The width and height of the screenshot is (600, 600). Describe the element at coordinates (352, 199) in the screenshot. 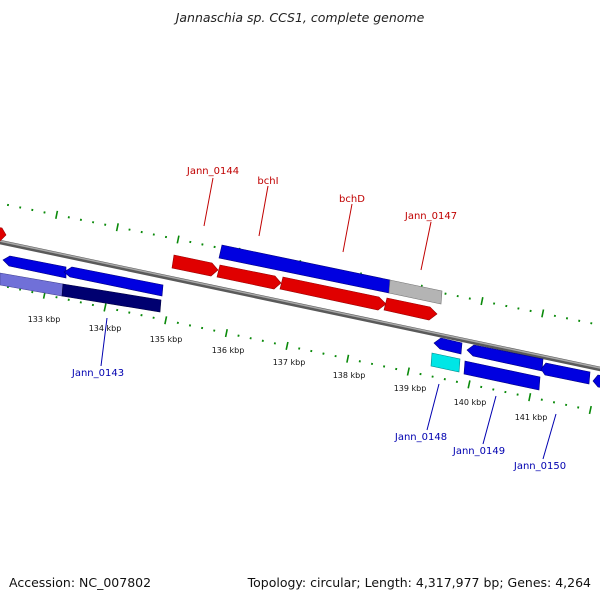

I see `gene-label: bchD` at that location.